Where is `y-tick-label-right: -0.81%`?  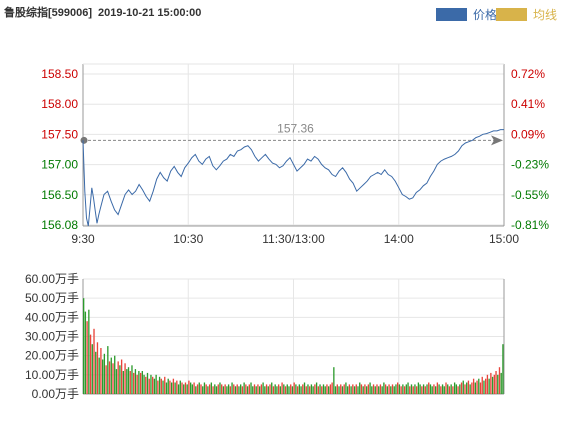
y-tick-label-right: -0.81% is located at coordinates (530, 225).